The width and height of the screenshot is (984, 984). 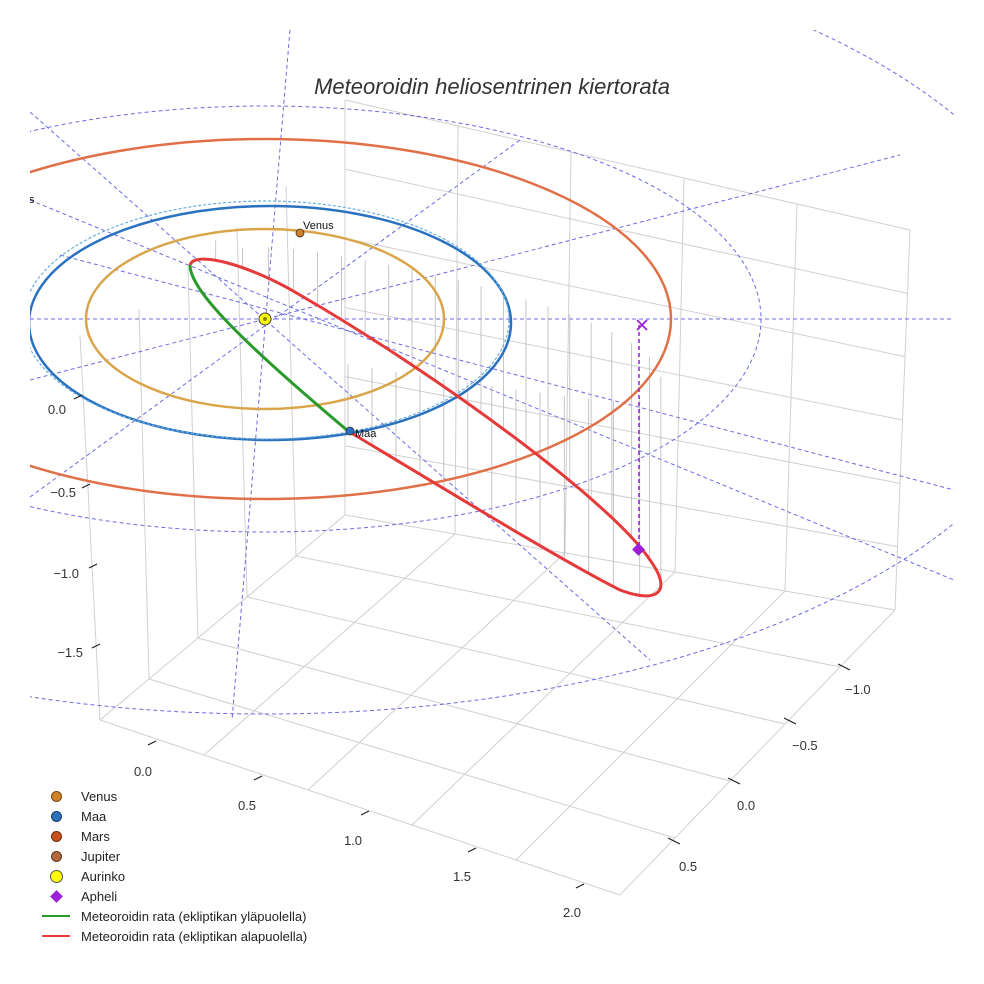 I want to click on legend-label: Mars, so click(x=95, y=836).